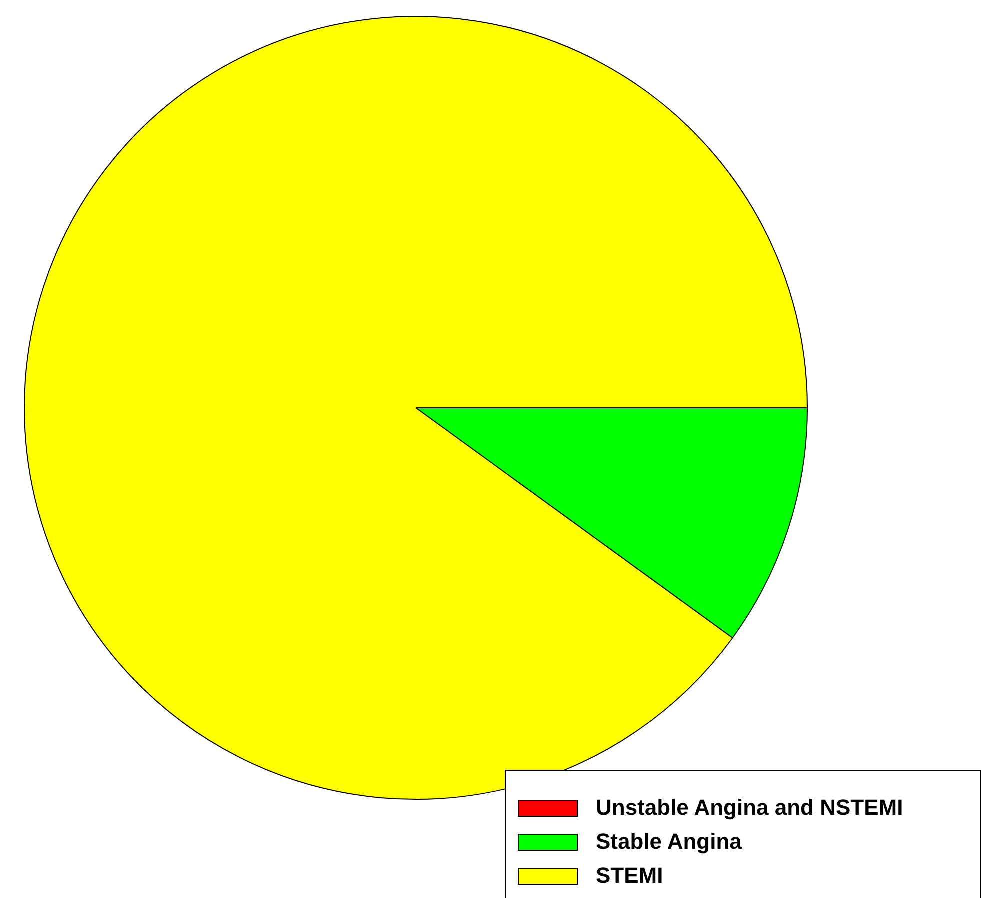 This screenshot has width=981, height=898. Describe the element at coordinates (750, 808) in the screenshot. I see `legend-label: Unstable Angina and NSTEMI` at that location.